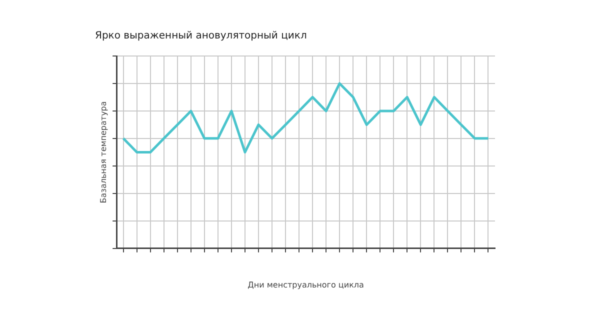 This screenshot has width=600, height=334. Describe the element at coordinates (103, 152) in the screenshot. I see `y-axis-title: Базальная температура` at that location.